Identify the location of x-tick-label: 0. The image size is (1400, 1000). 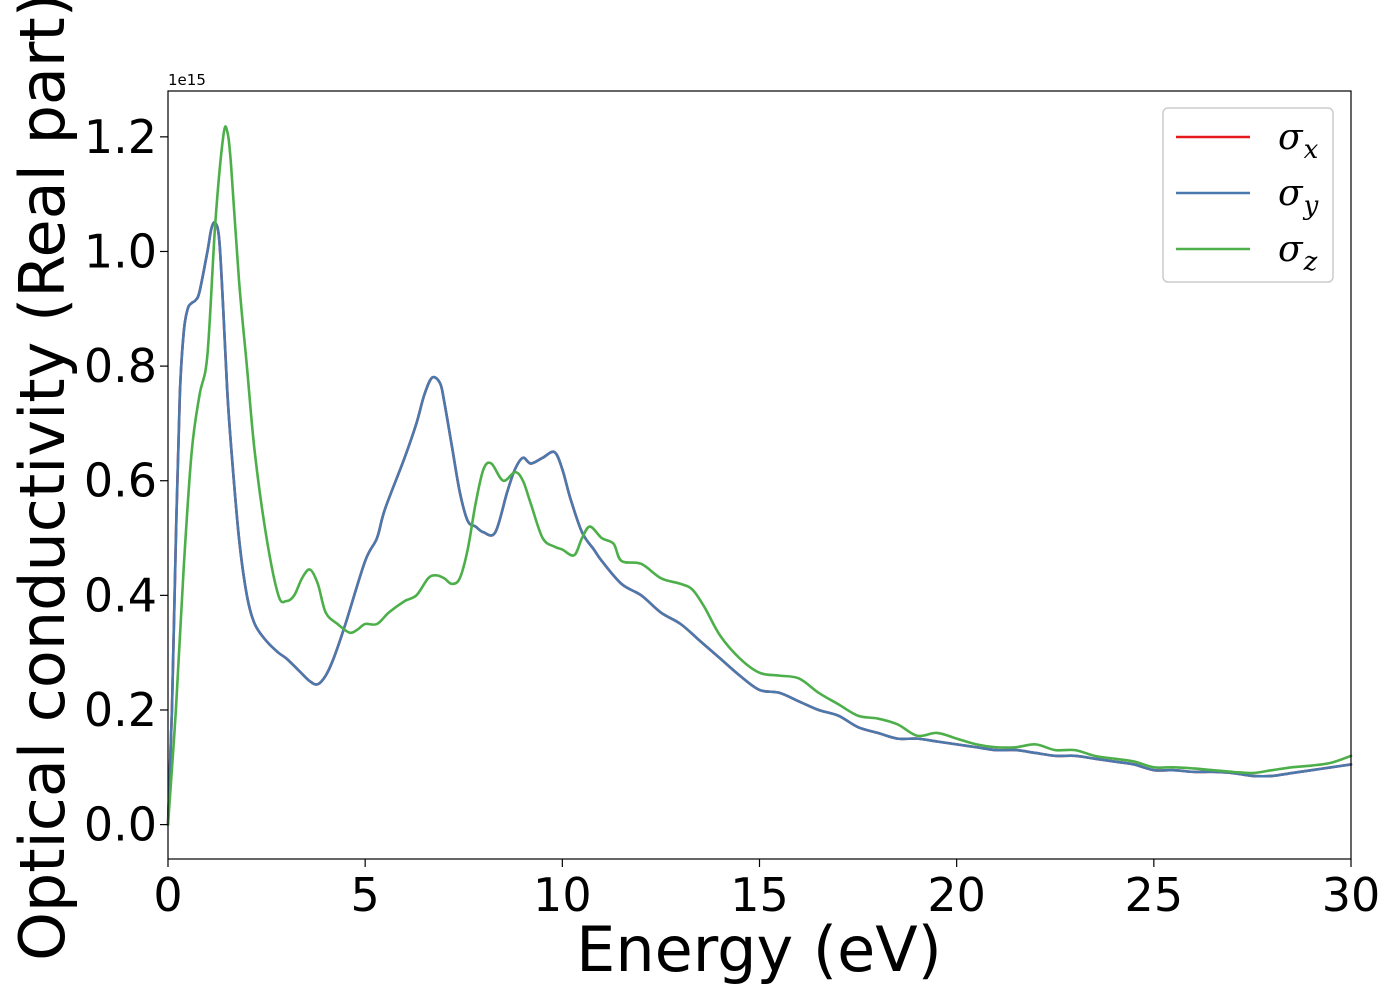
(167, 895).